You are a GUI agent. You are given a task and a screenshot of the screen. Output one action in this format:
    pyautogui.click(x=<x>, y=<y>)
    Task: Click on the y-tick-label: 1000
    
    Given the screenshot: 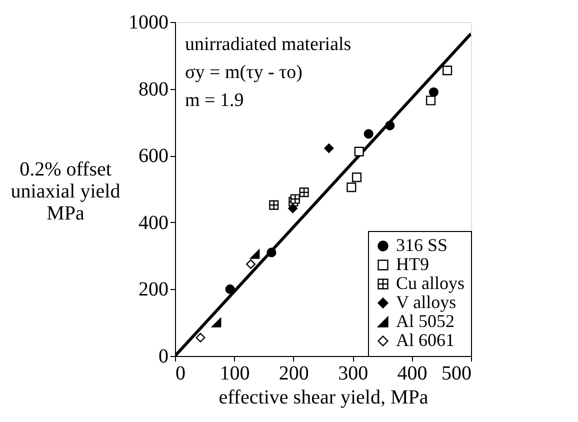 What is the action you would take?
    pyautogui.click(x=148, y=23)
    